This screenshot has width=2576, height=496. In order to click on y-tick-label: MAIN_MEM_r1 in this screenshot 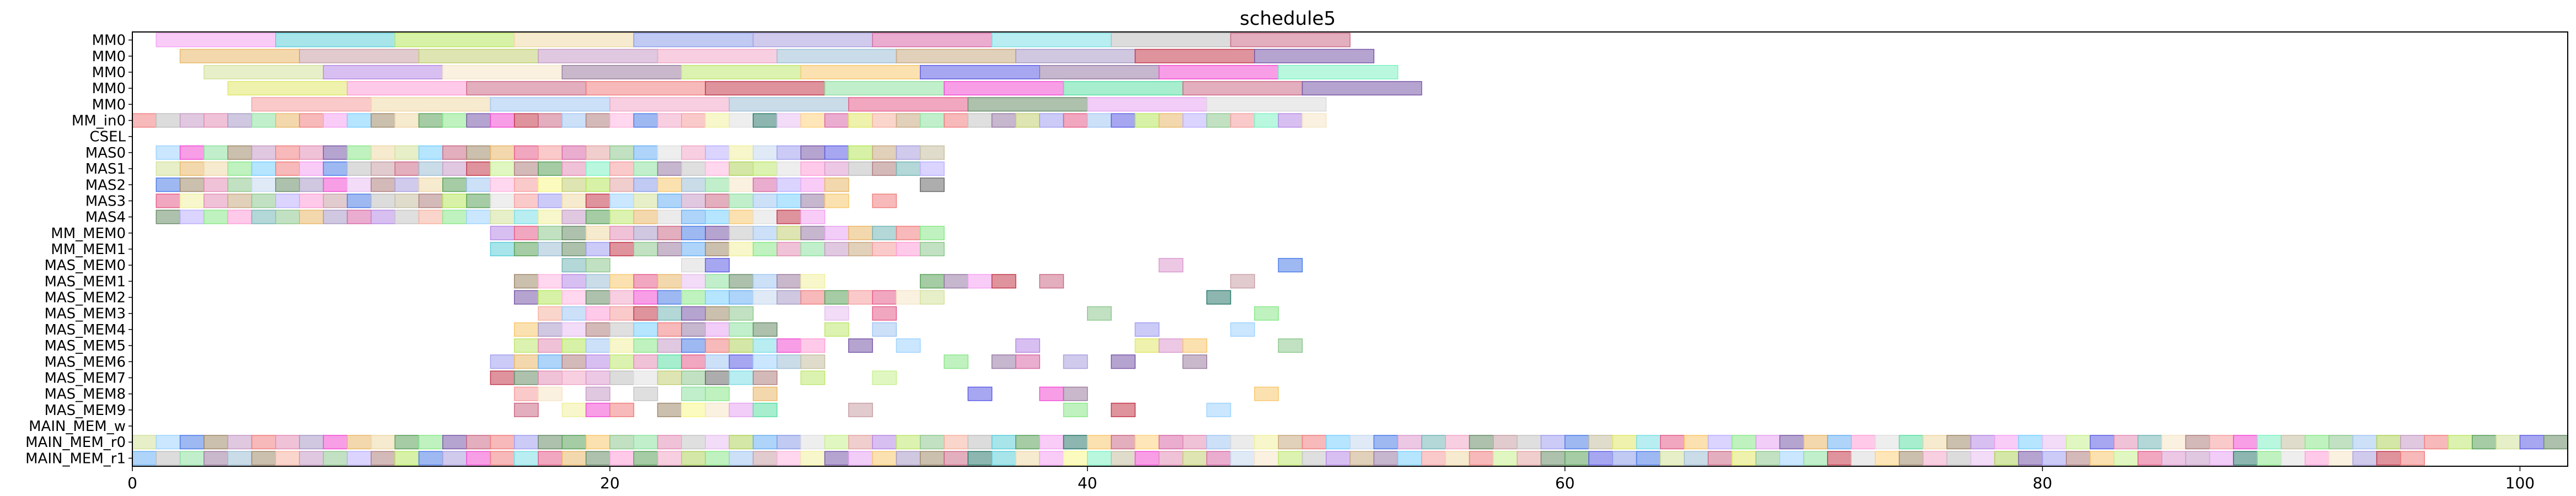, I will do `click(75, 458)`.